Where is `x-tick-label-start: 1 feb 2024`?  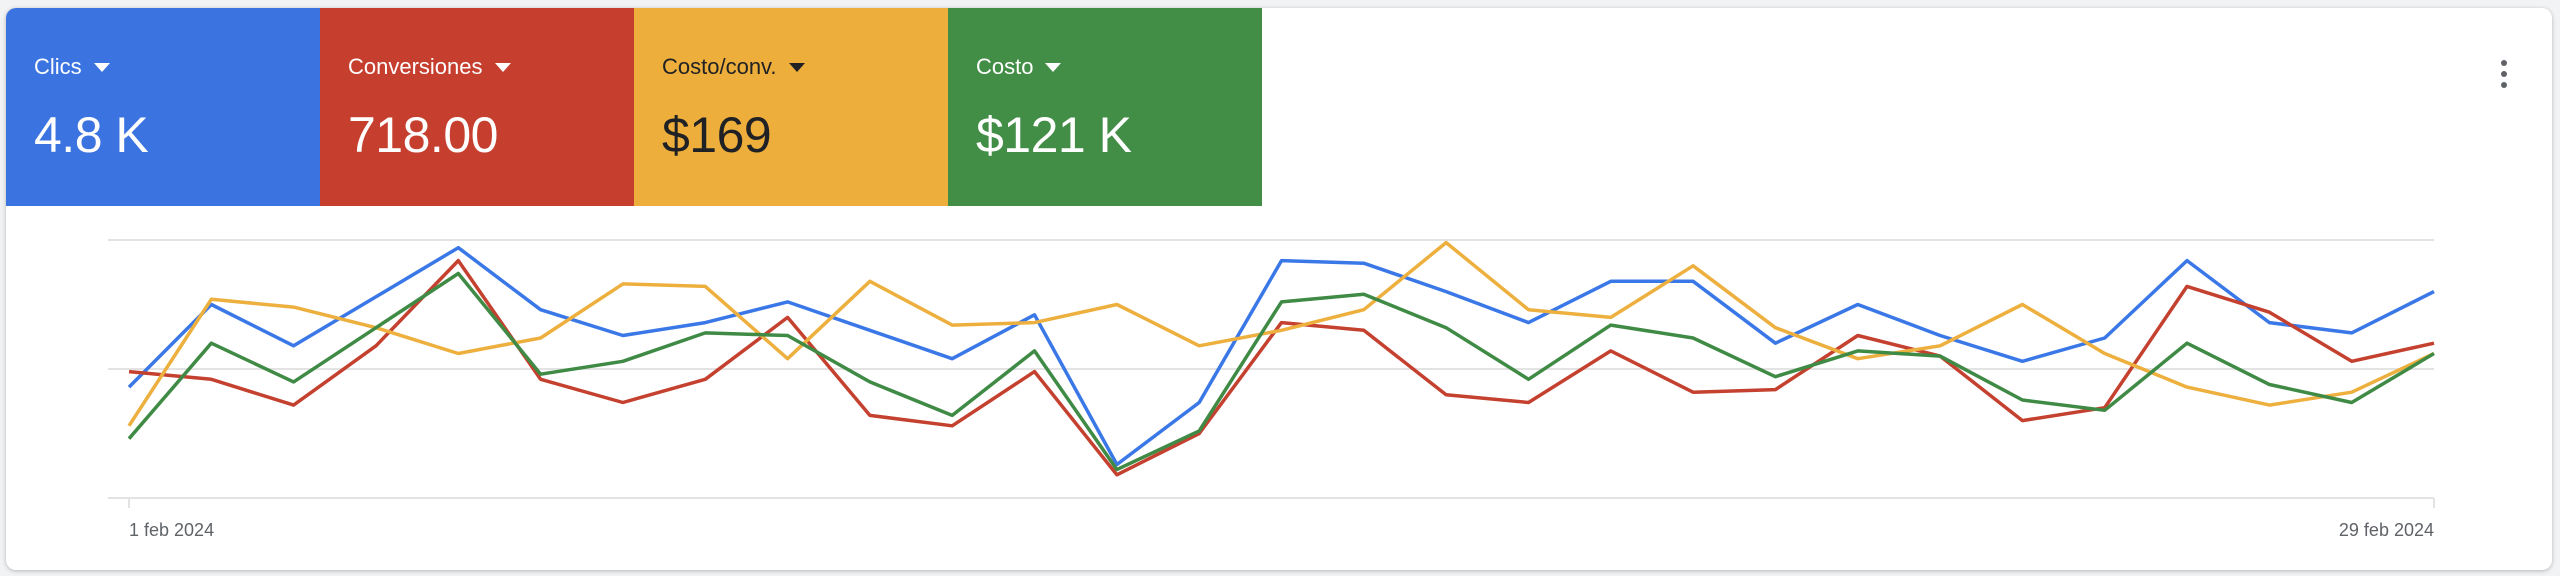
x-tick-label-start: 1 feb 2024 is located at coordinates (171, 530).